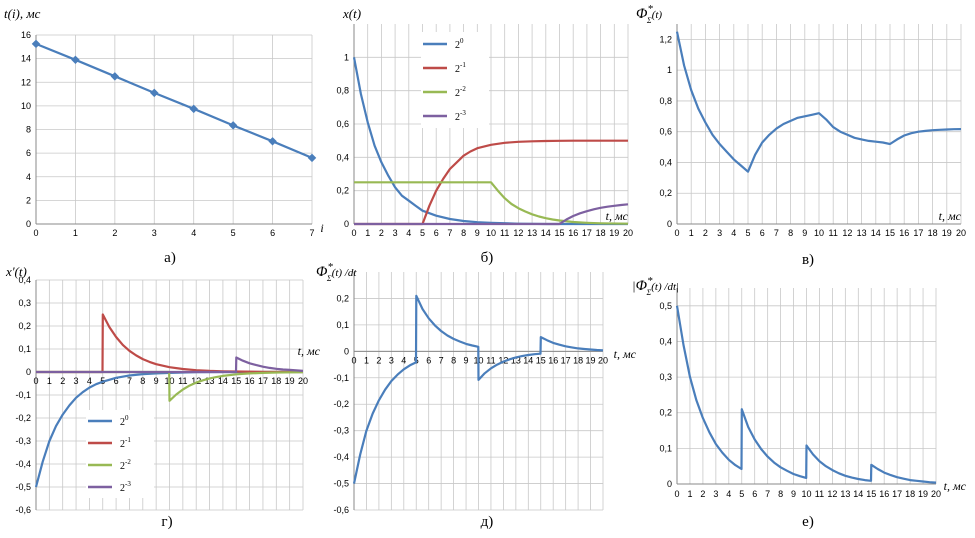 The width and height of the screenshot is (975, 538). I want to click on y-axis-label: x(t), so click(351, 13).